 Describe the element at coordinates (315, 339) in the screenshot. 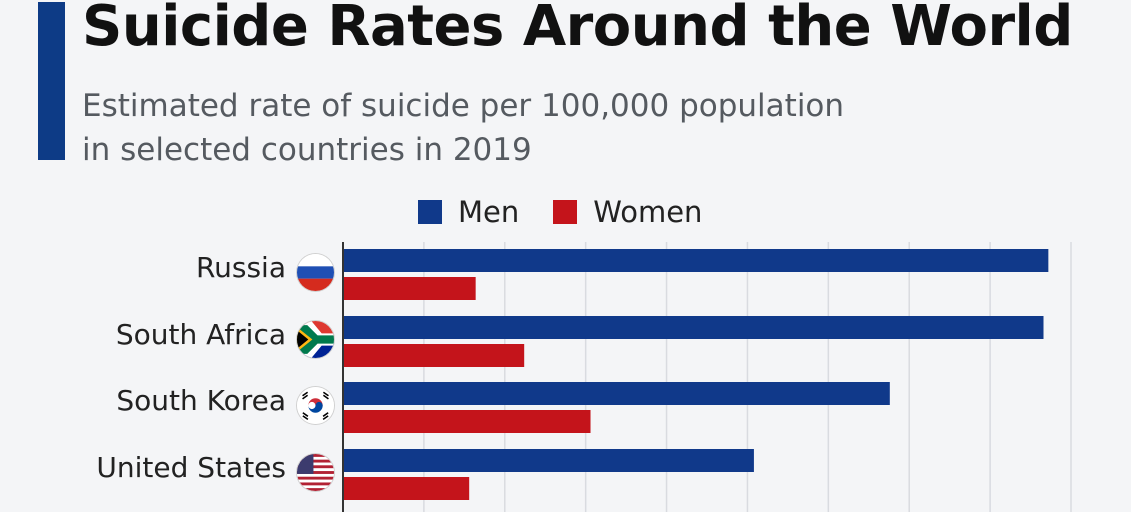

I see `south-africa-flag-icon` at that location.